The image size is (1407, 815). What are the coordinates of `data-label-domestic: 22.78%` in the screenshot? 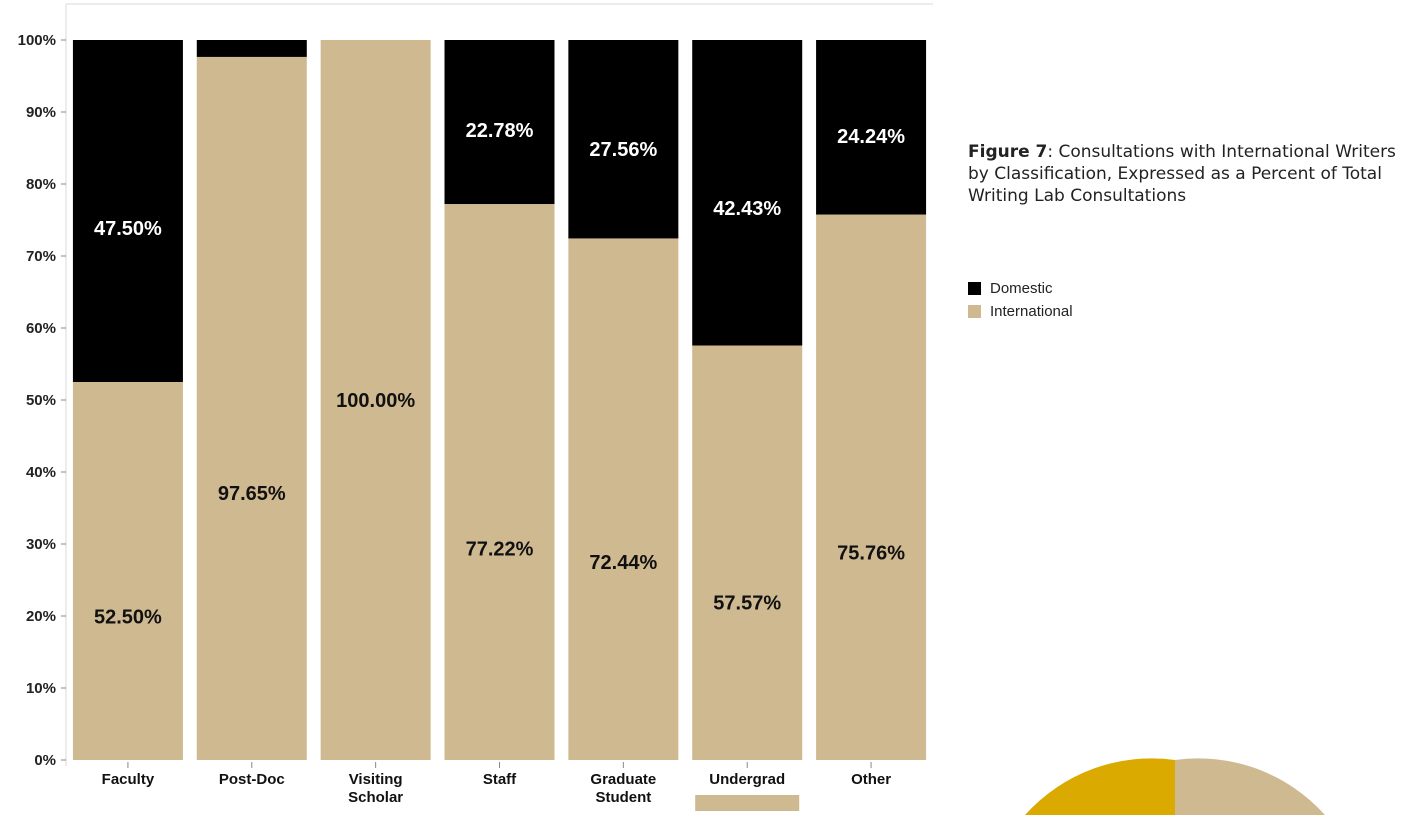 It's located at (500, 131).